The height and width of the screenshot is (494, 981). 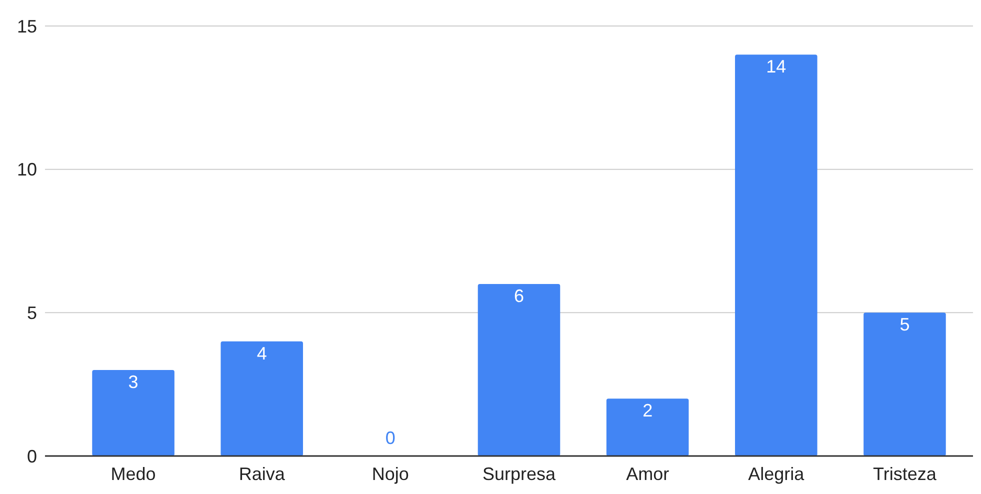 I want to click on x-tick-label: Amor, so click(x=648, y=474).